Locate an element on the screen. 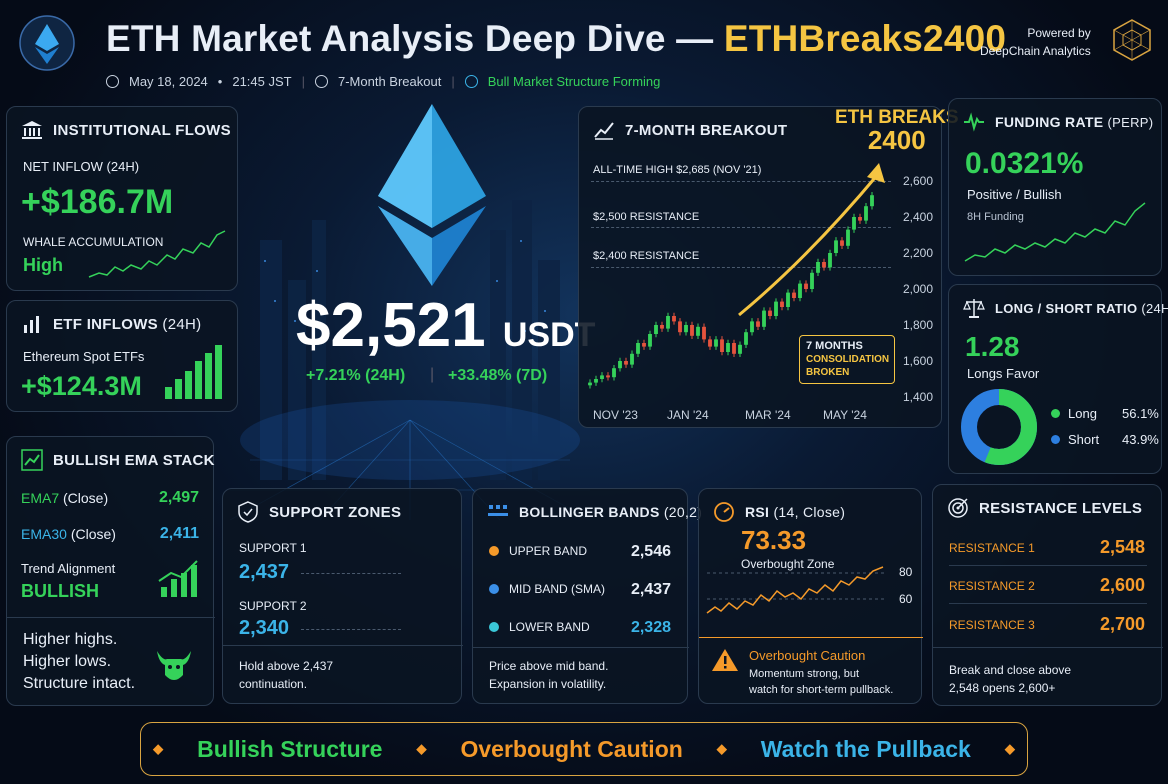 The width and height of the screenshot is (1168, 784). rsi-label: Overbought Zone is located at coordinates (788, 564).